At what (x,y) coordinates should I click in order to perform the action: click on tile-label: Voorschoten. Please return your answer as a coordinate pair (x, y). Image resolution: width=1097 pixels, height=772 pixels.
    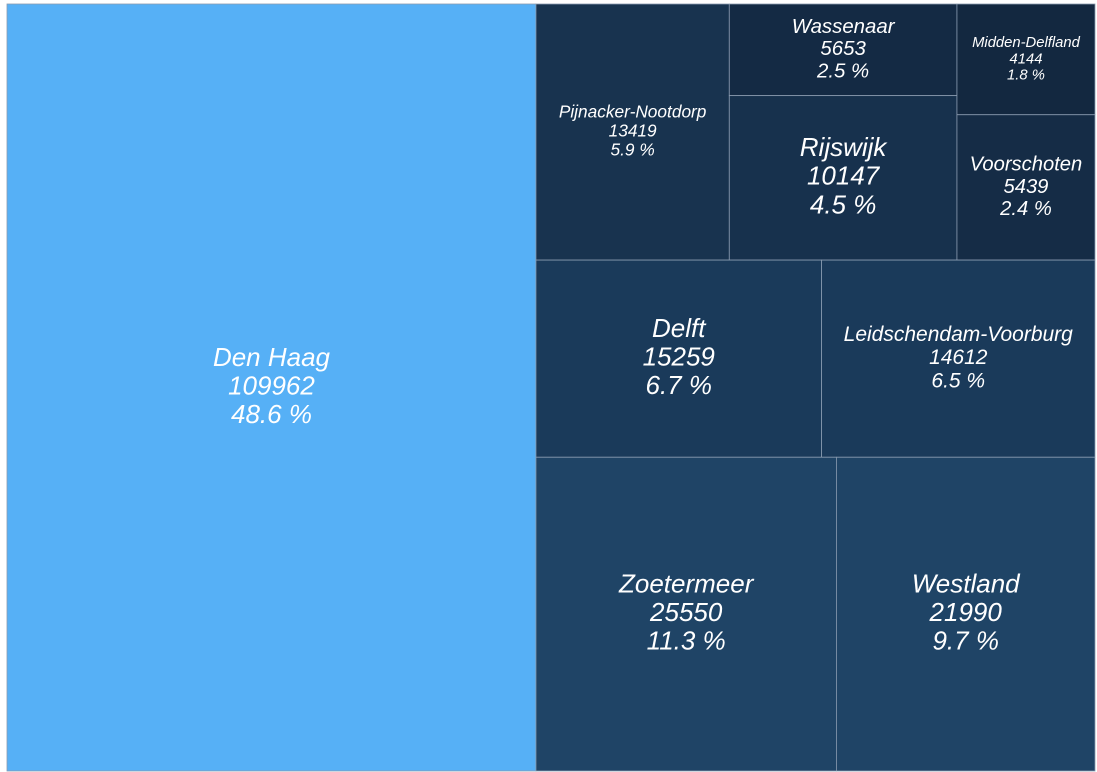
    Looking at the image, I should click on (1026, 164).